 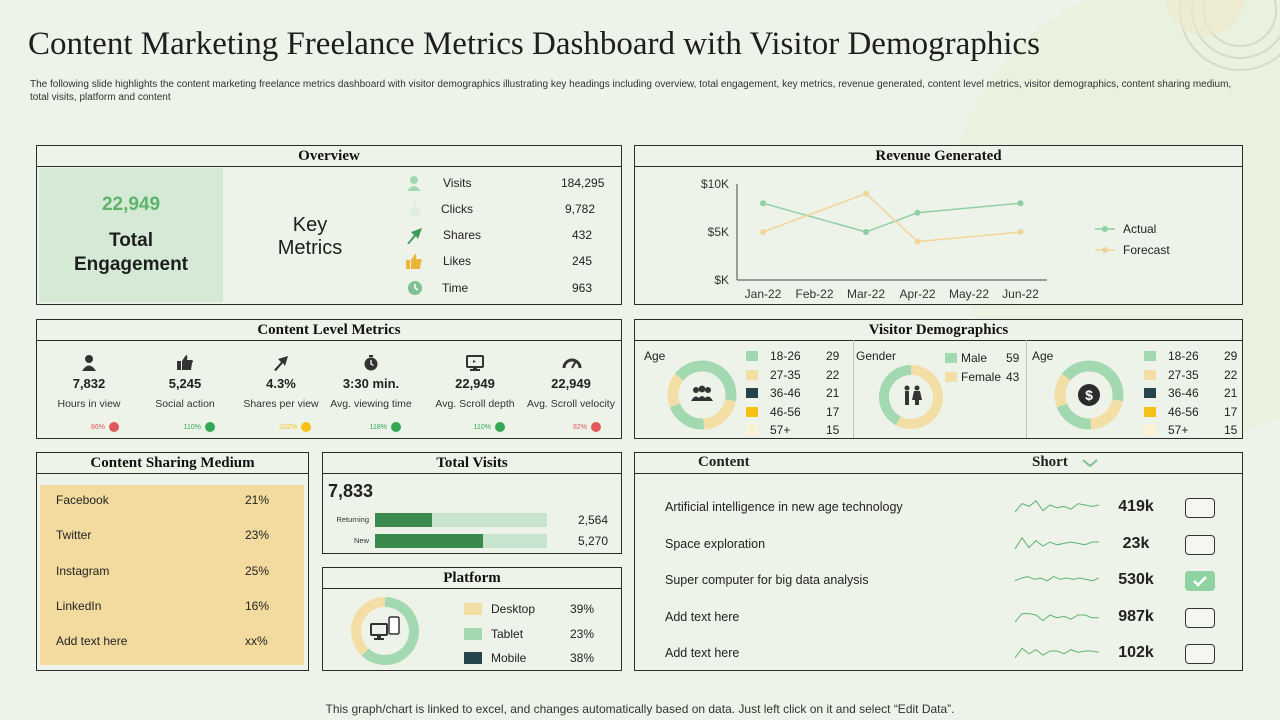 I want to click on legend-label-actual: Actual, so click(x=1140, y=229).